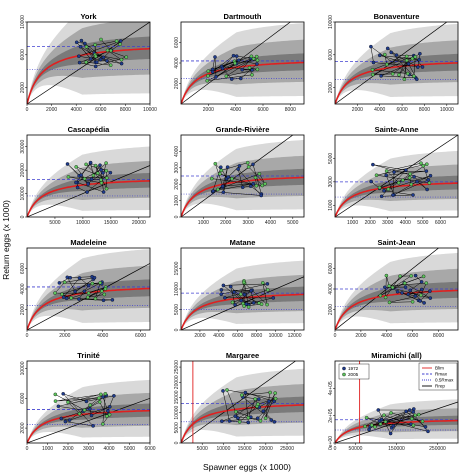  I want to click on y-tick-label: 0, so click(177, 329).